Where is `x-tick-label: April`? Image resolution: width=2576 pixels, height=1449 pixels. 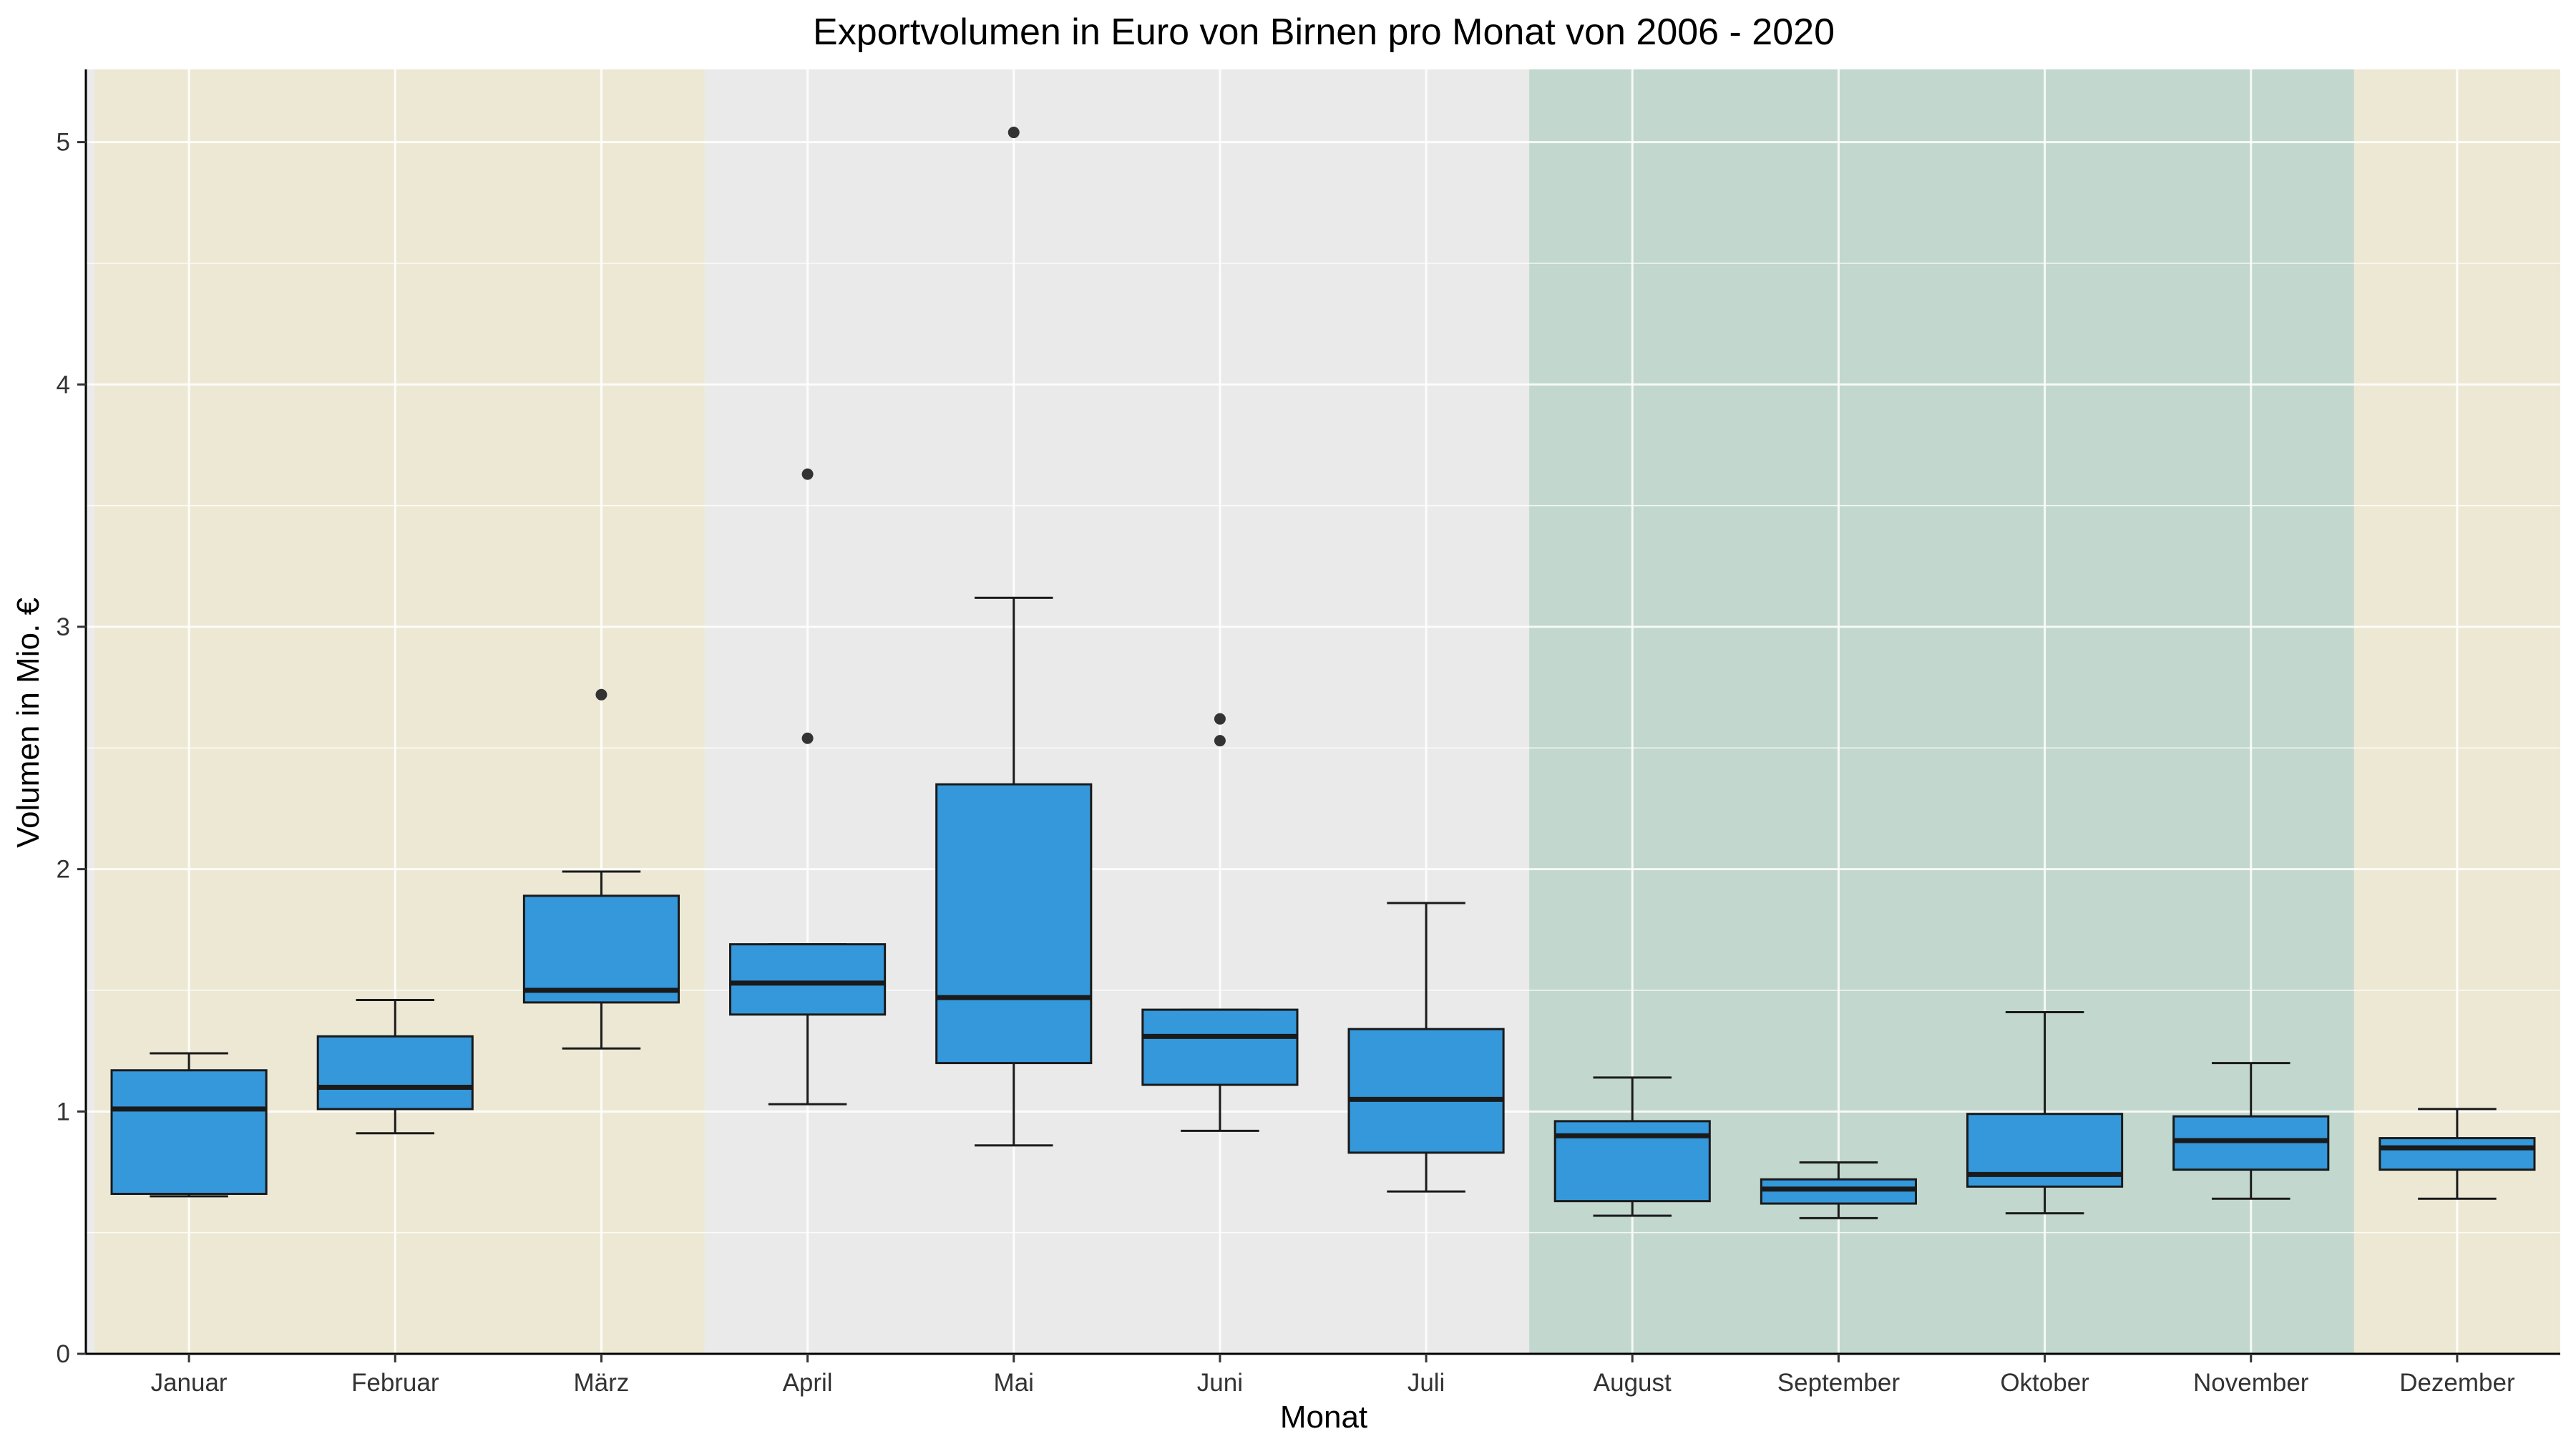
x-tick-label: April is located at coordinates (808, 1383).